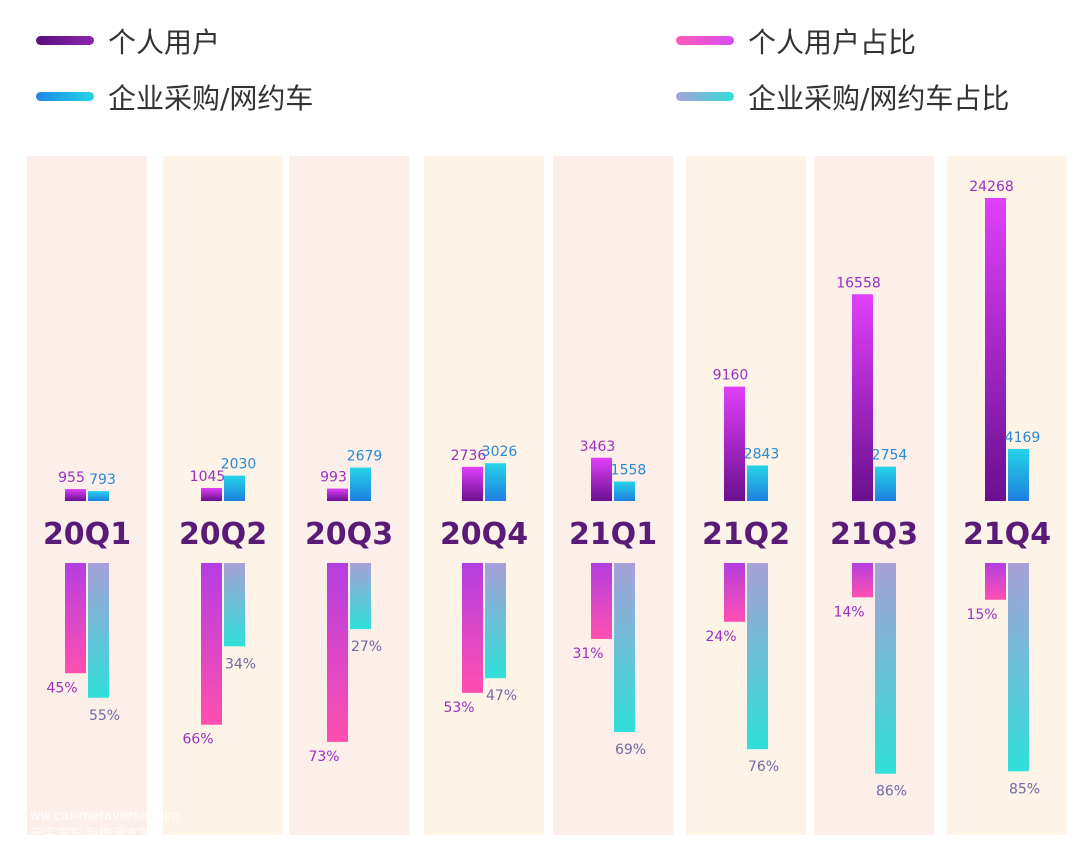 This screenshot has height=845, width=1080. Describe the element at coordinates (763, 767) in the screenshot. I see `share-label-enterprise-21q2: 76%` at that location.